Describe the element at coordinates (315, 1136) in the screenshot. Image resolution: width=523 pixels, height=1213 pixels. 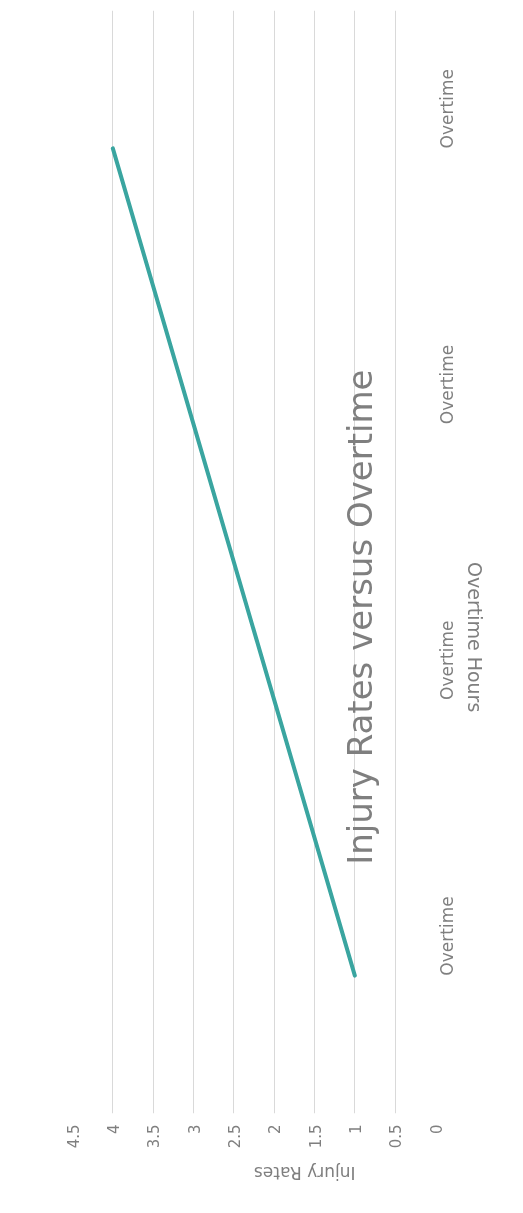
I see `x-tick-label: 1.5` at that location.